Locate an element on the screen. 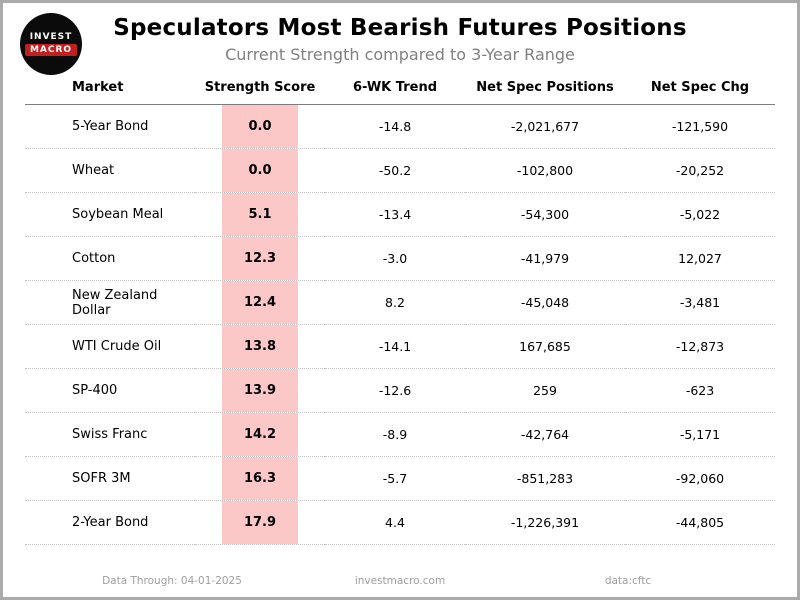  net-spec-chg-cell: 12,027 is located at coordinates (700, 258).